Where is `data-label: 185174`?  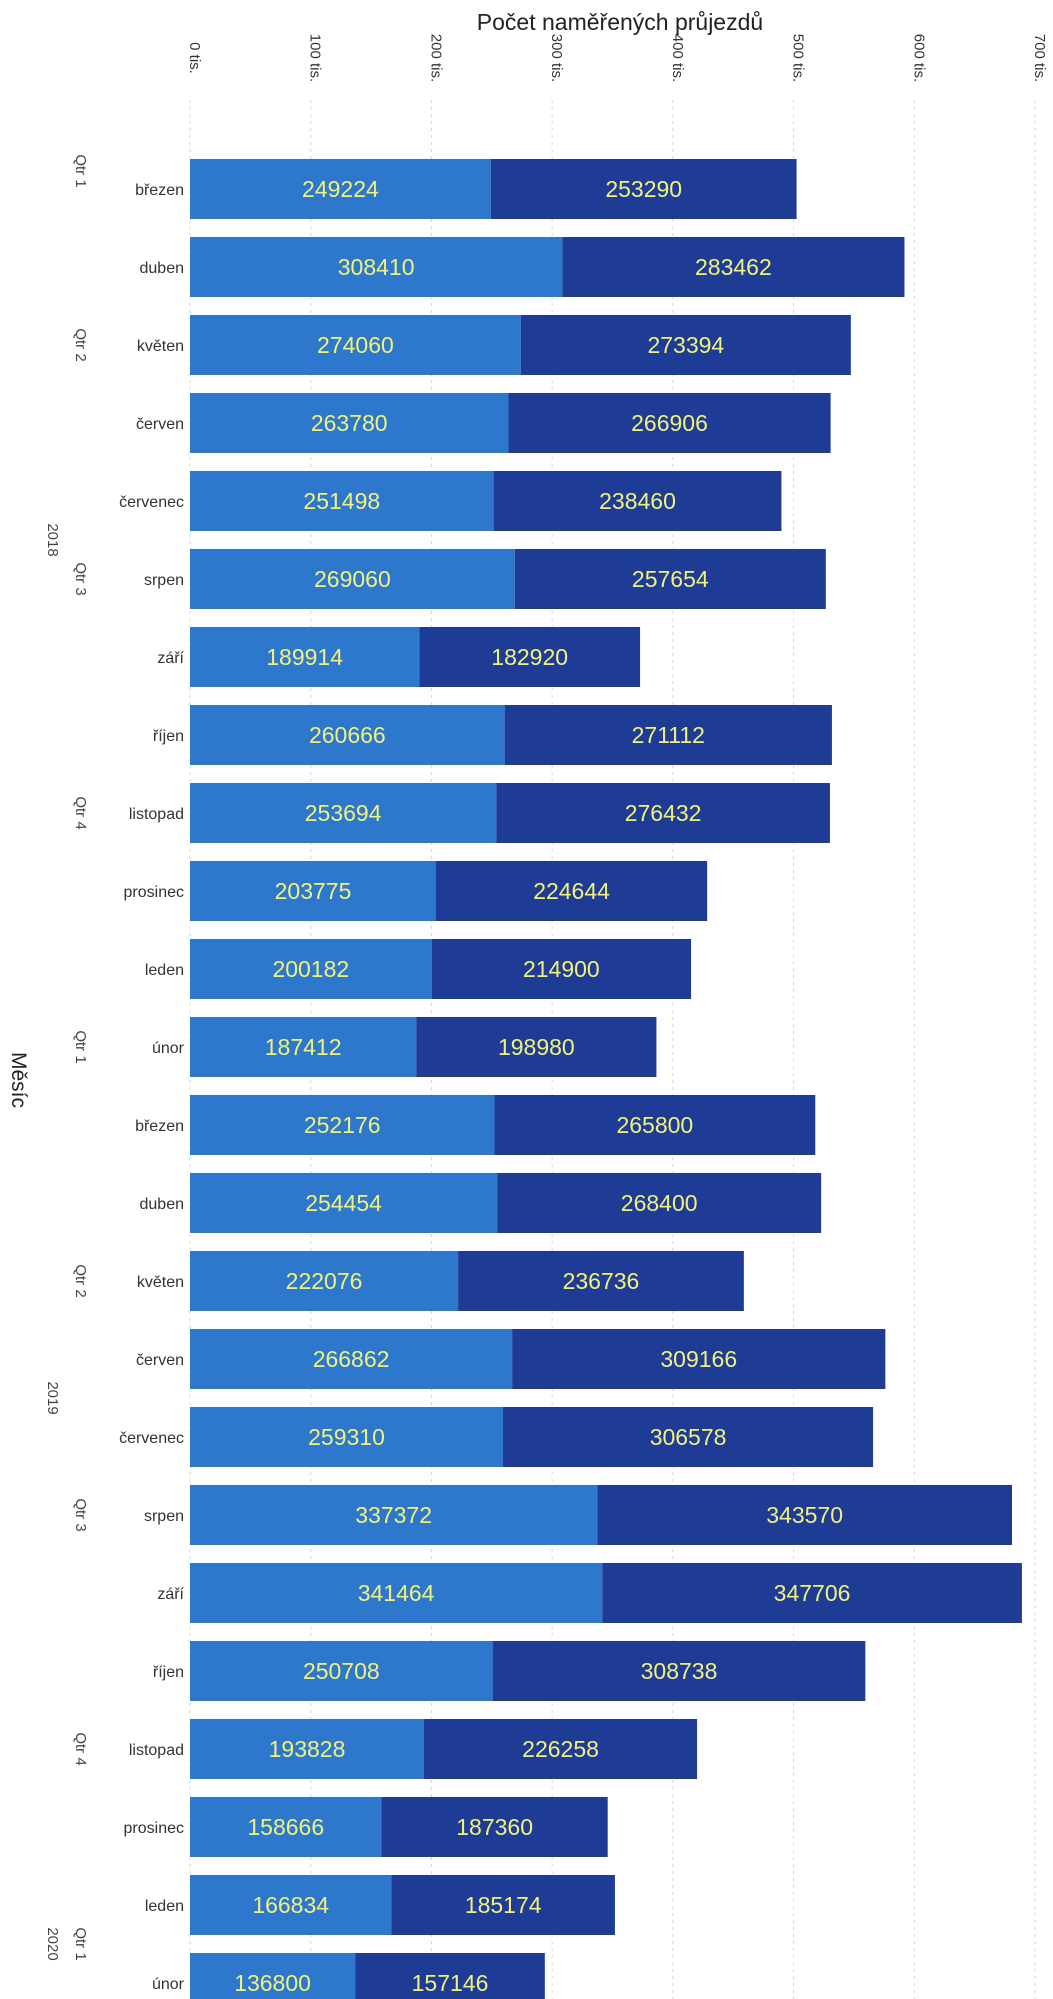
data-label: 185174 is located at coordinates (503, 1905).